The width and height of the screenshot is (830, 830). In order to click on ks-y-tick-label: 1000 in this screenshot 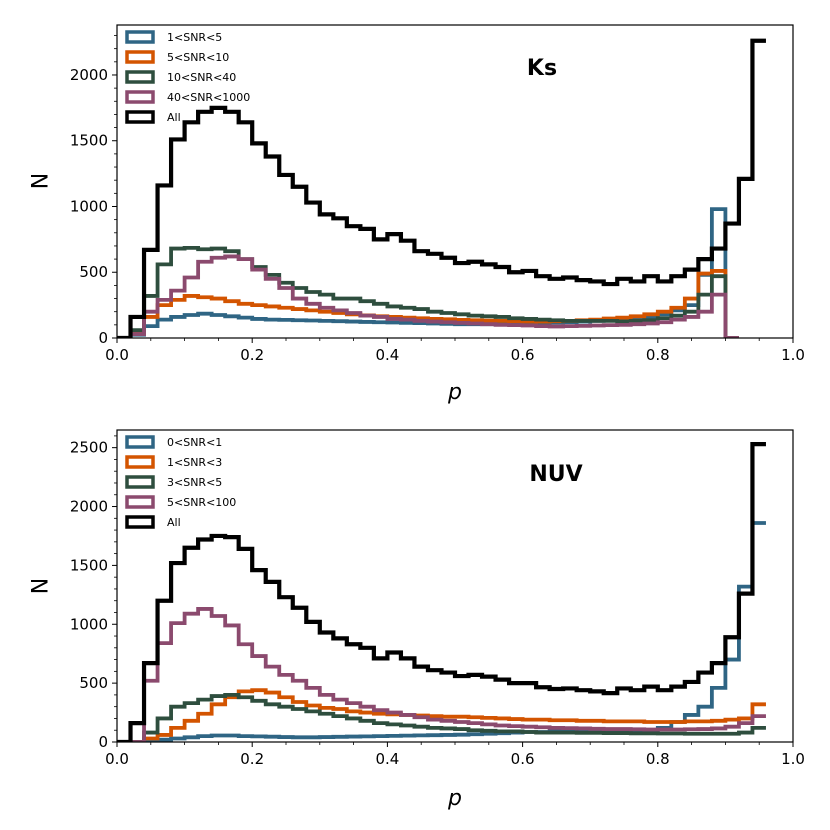, I will do `click(89, 206)`.